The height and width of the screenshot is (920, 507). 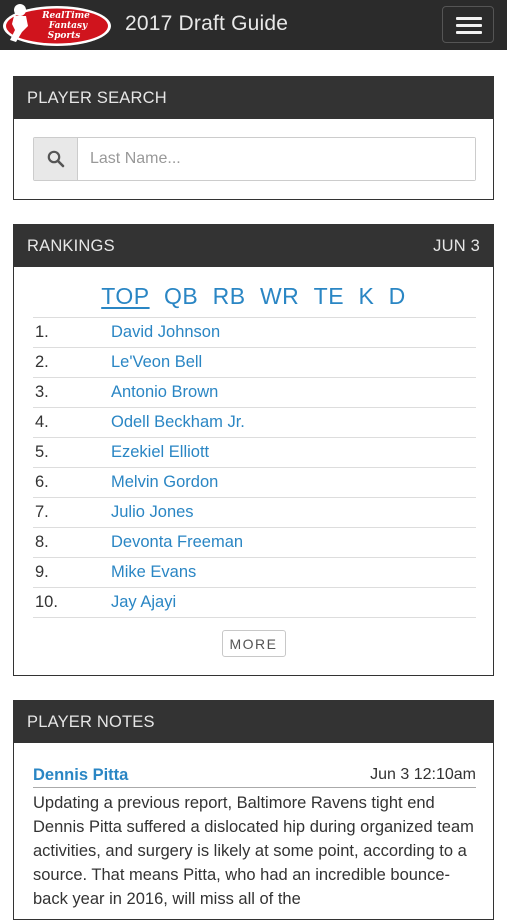 What do you see at coordinates (81, 774) in the screenshot?
I see `note-player-link: Dennis Pitta` at bounding box center [81, 774].